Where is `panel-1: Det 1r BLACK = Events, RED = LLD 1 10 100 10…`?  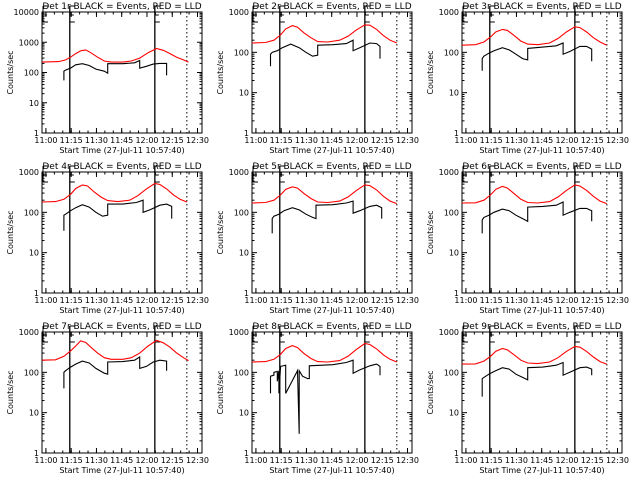 panel-1: Det 1r BLACK = Events, RED = LLD 1 10 100 10… is located at coordinates (107, 78).